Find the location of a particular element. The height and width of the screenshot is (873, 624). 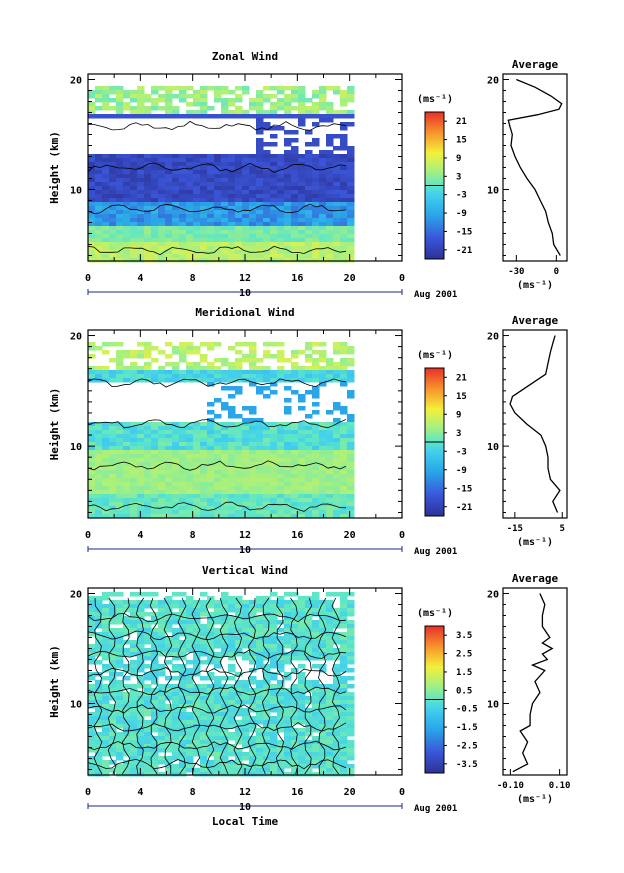

contour-line is located at coordinates (217, 506).